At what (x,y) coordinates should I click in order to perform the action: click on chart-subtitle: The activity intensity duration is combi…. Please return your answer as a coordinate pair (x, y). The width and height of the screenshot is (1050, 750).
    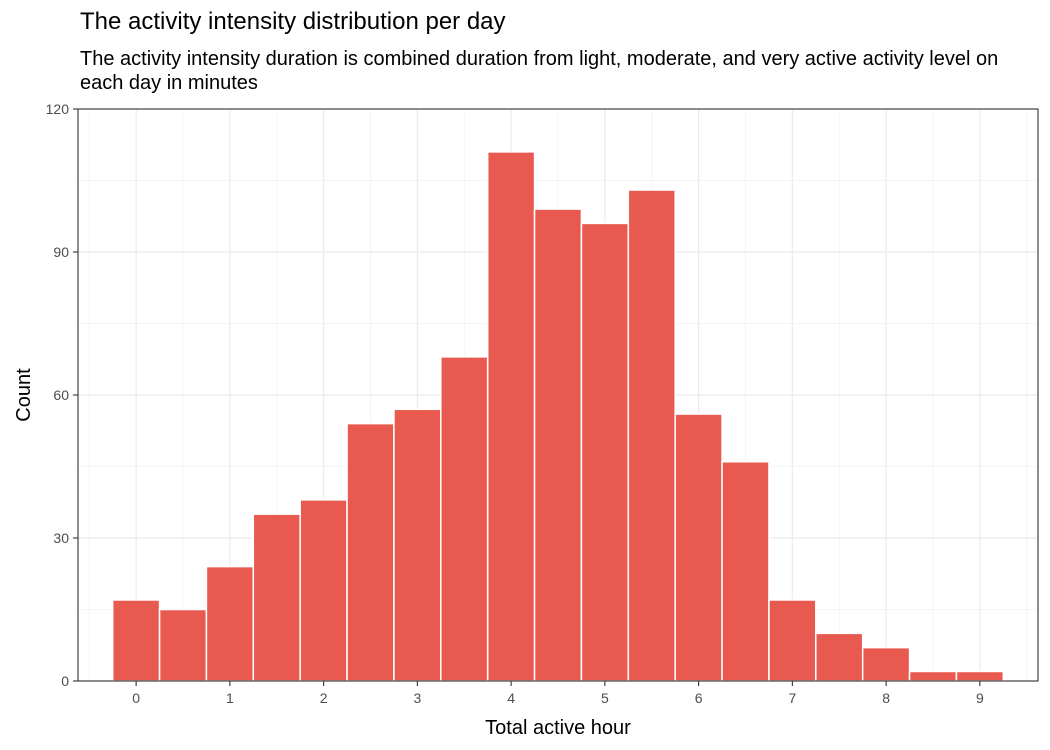
    Looking at the image, I should click on (539, 71).